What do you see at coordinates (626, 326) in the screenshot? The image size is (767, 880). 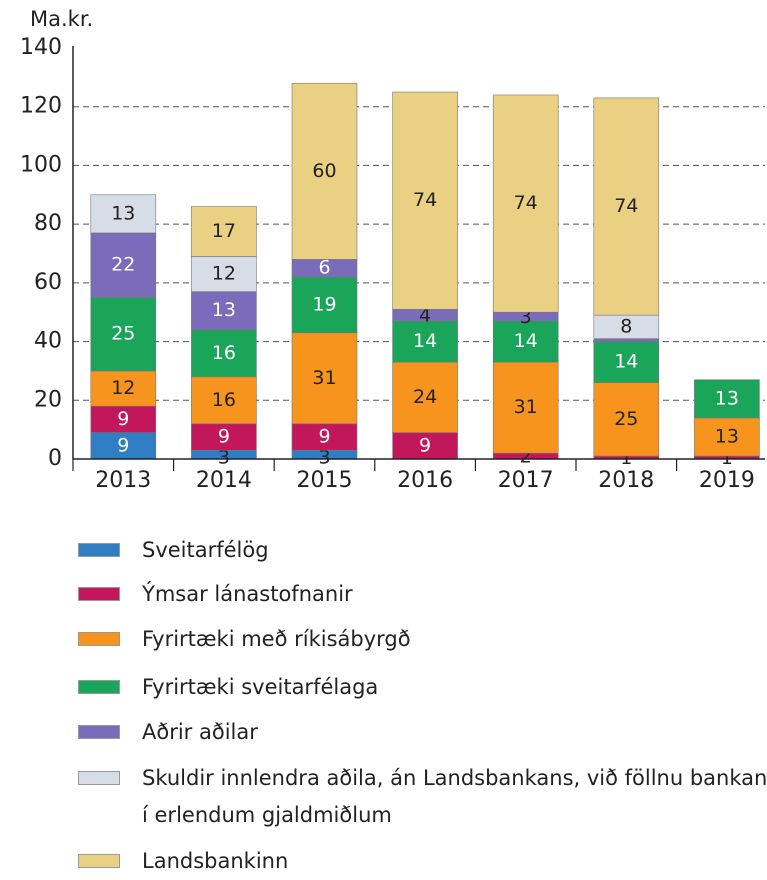 I see `data-label: 8` at bounding box center [626, 326].